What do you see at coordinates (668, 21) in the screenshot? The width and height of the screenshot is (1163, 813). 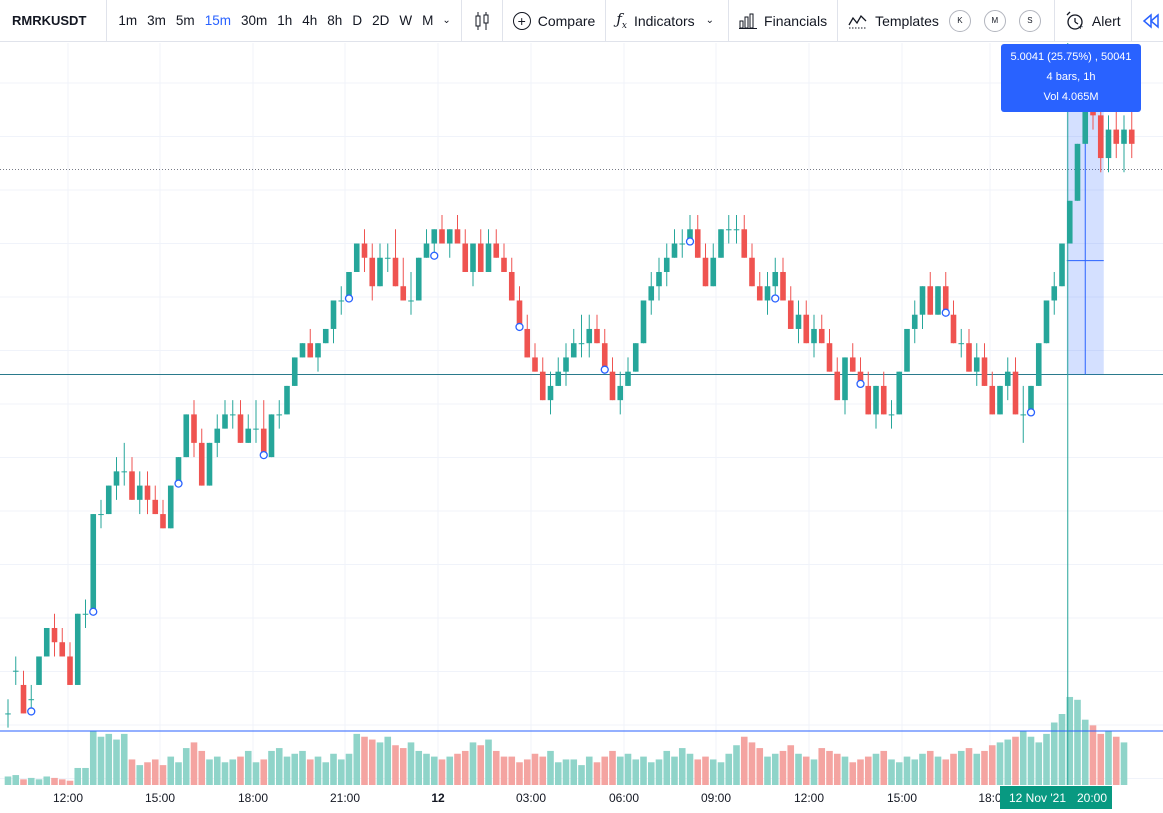 I see `indicators-button: ƒx Indicators ⌄` at bounding box center [668, 21].